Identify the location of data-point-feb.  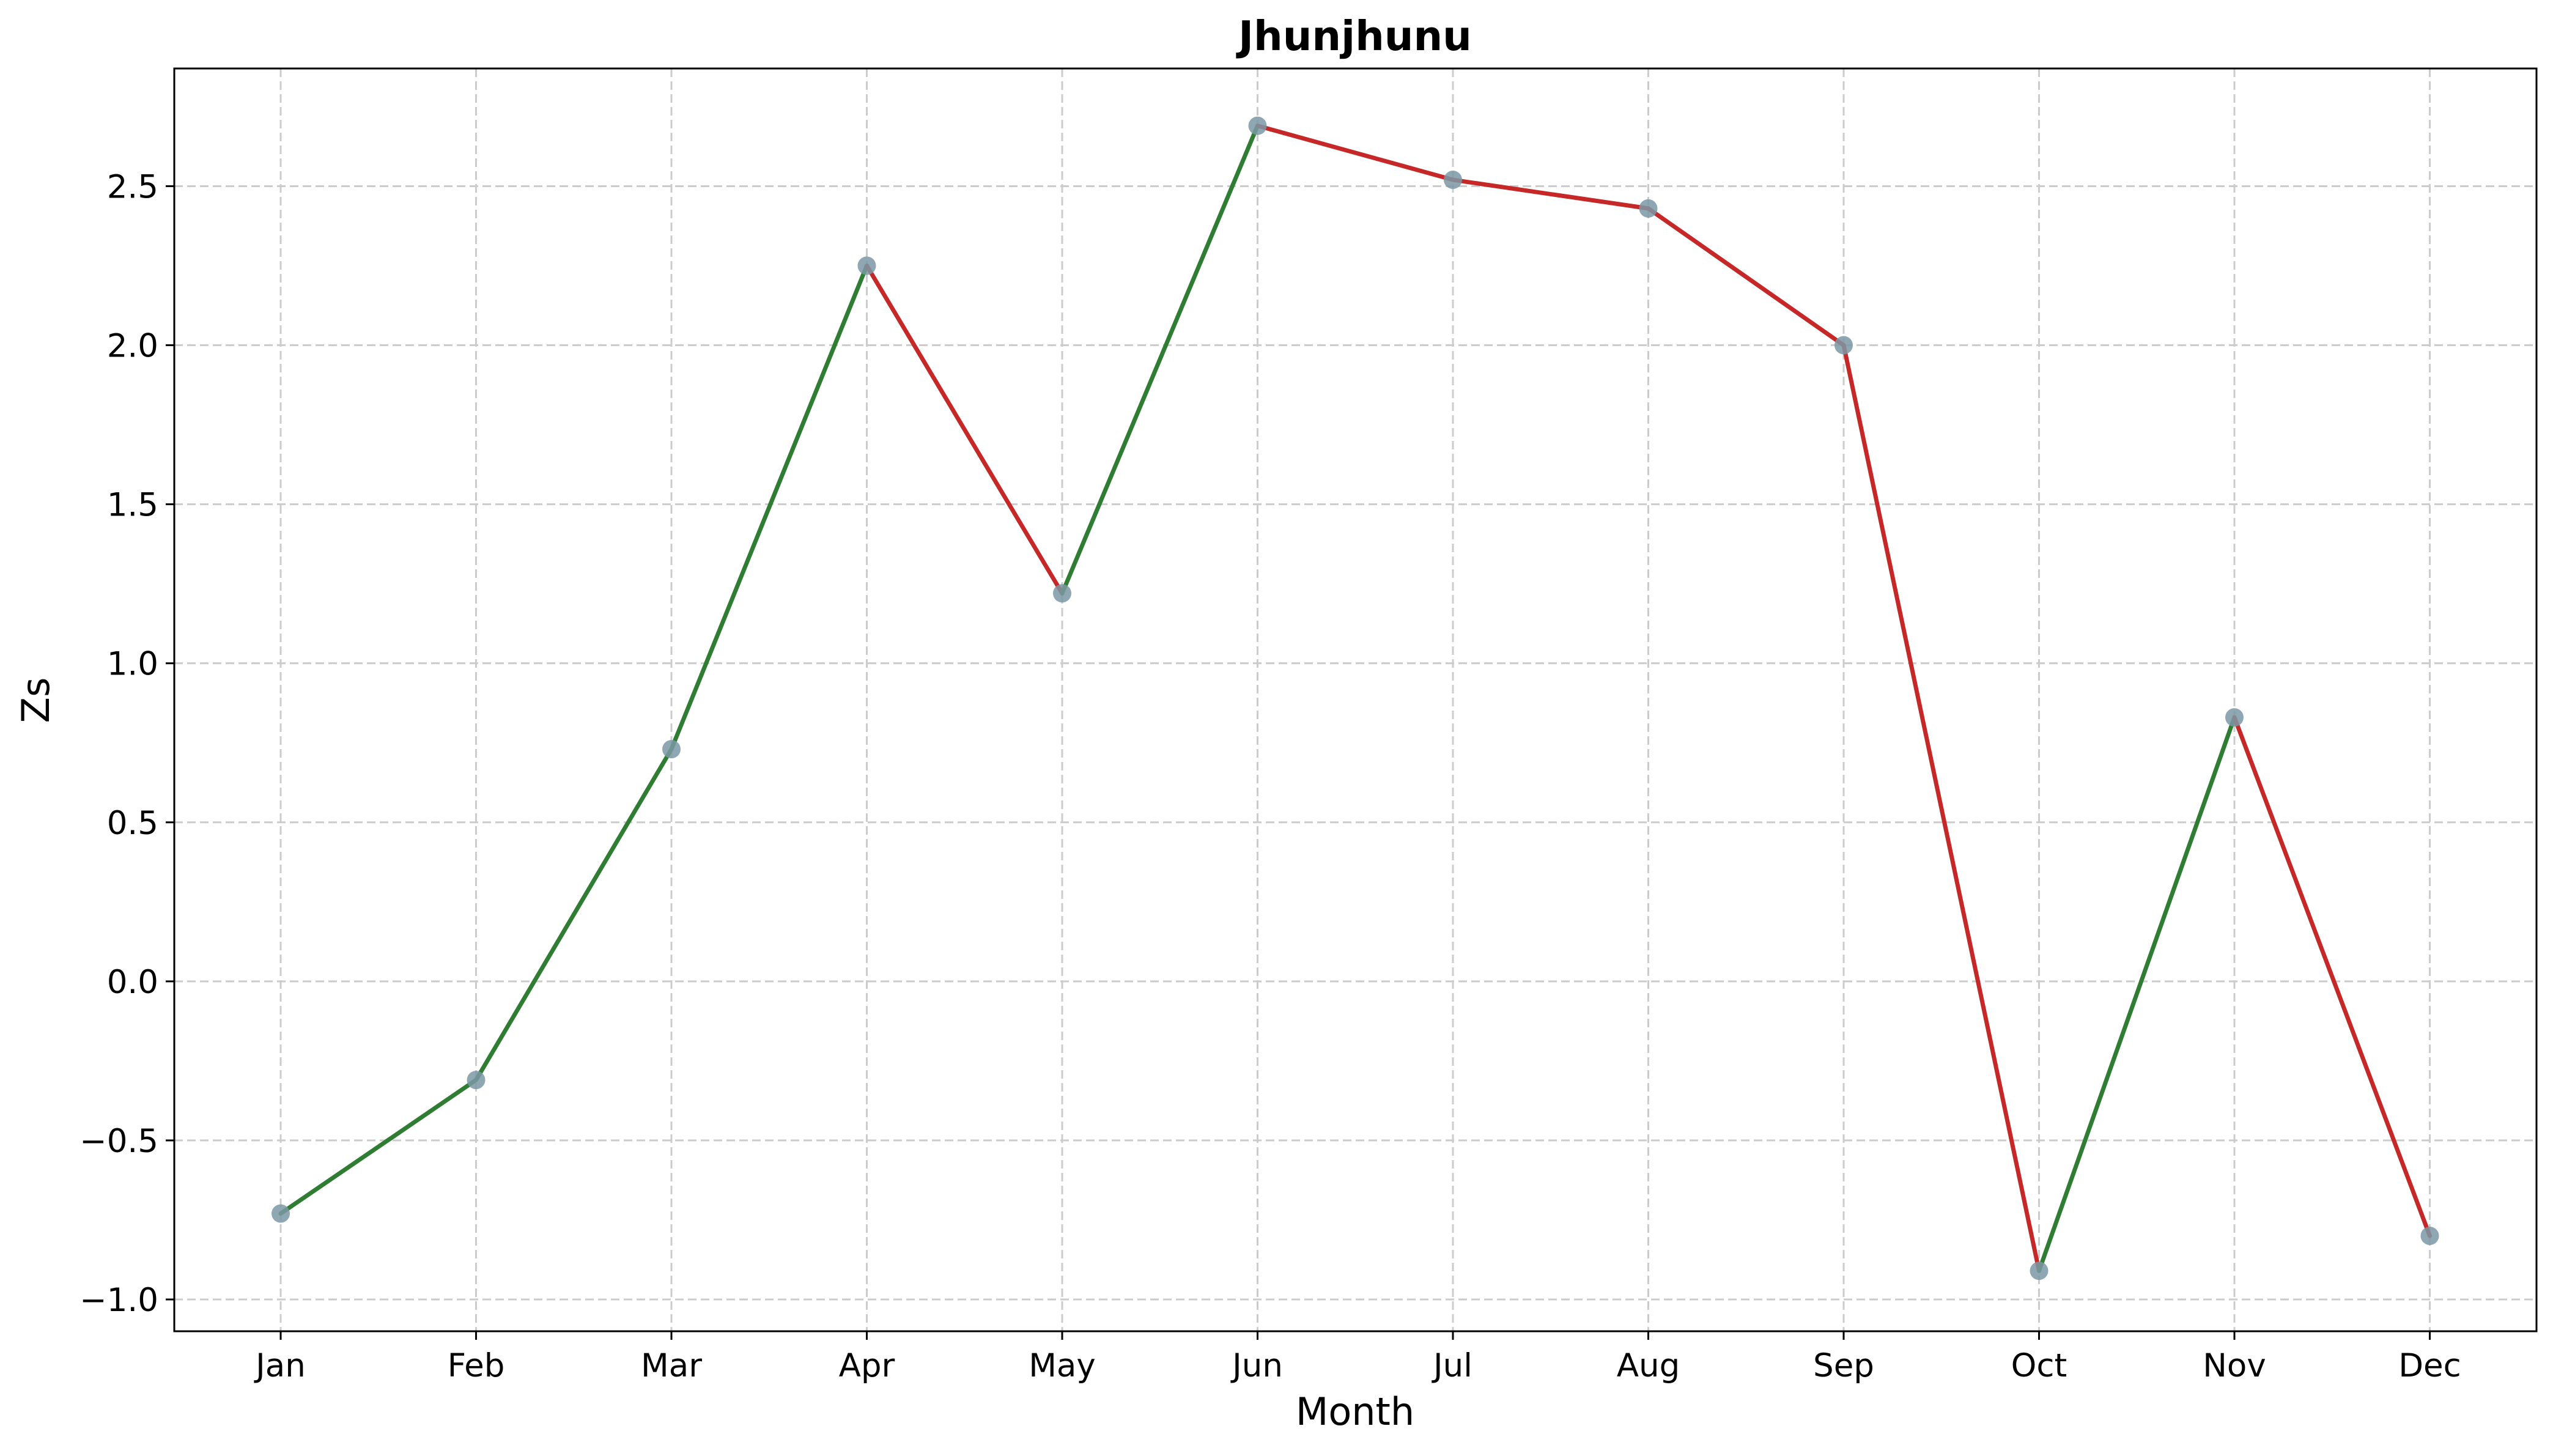
(476, 1080).